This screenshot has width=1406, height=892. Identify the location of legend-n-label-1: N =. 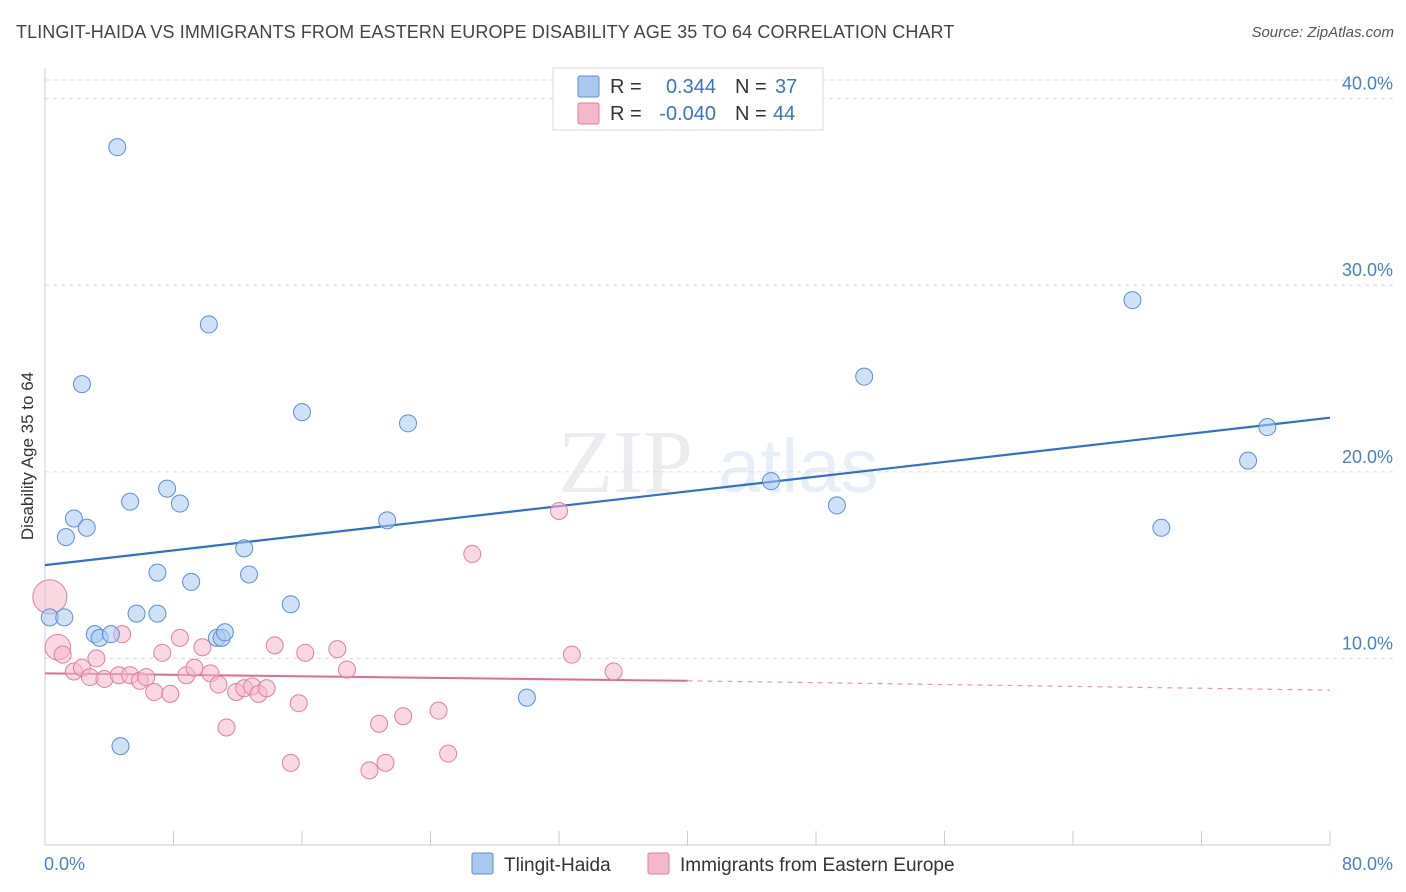
(751, 87).